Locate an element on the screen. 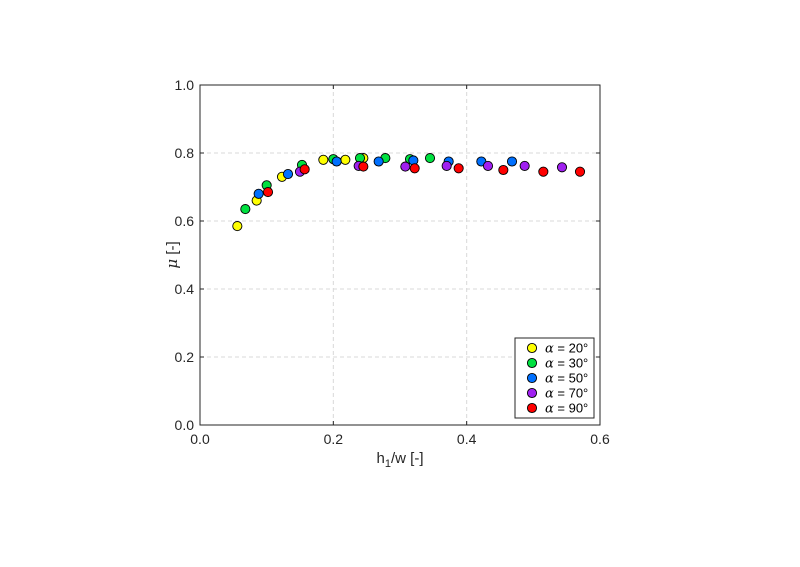  legend-label-value: = 90° is located at coordinates (571, 408).